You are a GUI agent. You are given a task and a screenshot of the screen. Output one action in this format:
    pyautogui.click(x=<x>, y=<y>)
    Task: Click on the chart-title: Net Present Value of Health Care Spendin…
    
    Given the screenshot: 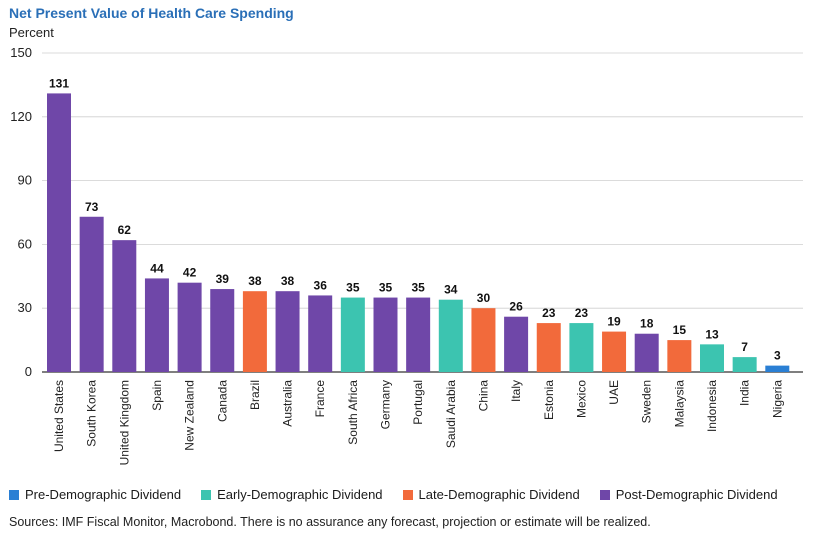 What is the action you would take?
    pyautogui.click(x=151, y=13)
    